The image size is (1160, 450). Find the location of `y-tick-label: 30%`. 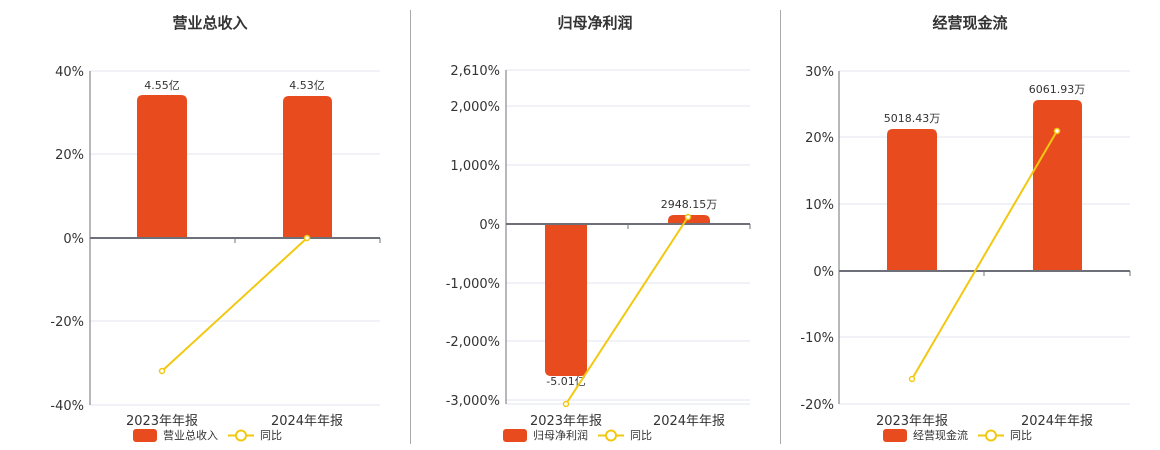

y-tick-label: 30% is located at coordinates (819, 72).